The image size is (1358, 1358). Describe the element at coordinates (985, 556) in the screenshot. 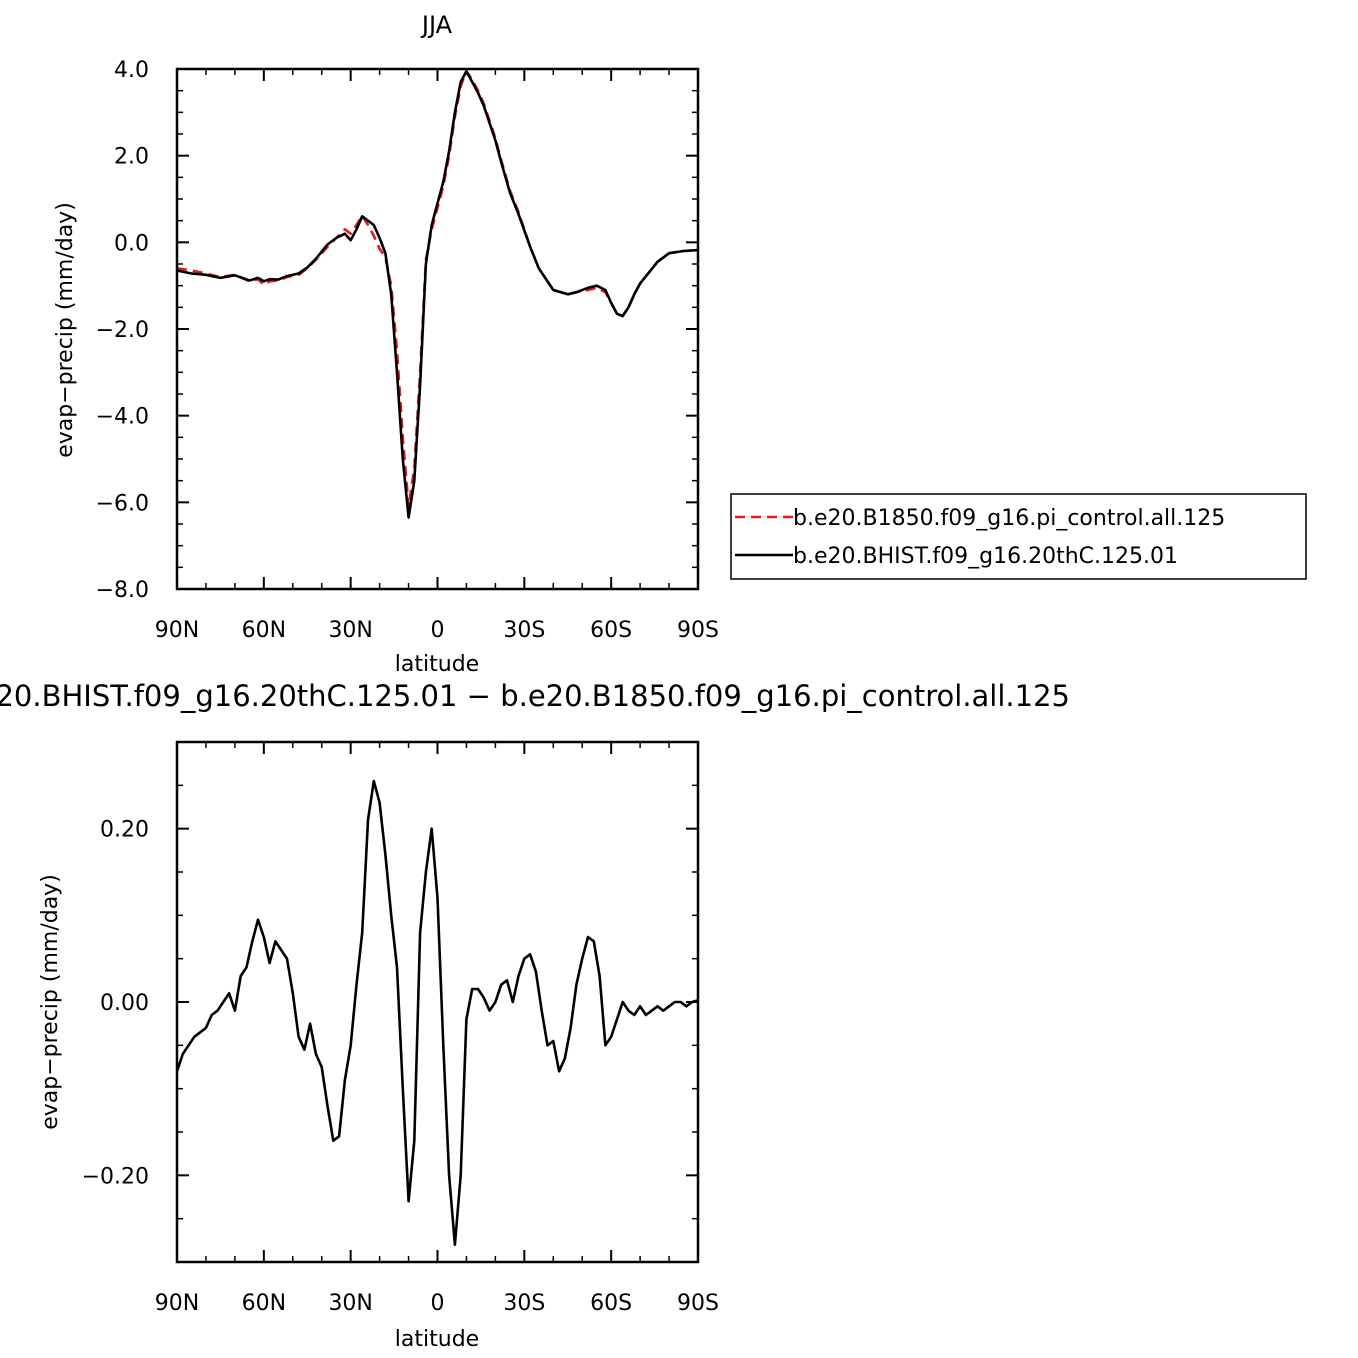

I see `legend-label-series-2: b.e20.BHIST.f09_g16.20thC.125.01` at that location.